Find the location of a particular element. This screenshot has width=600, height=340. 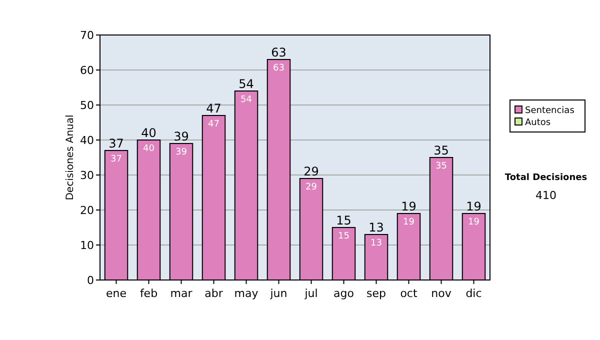

data-label: 29 is located at coordinates (312, 187).